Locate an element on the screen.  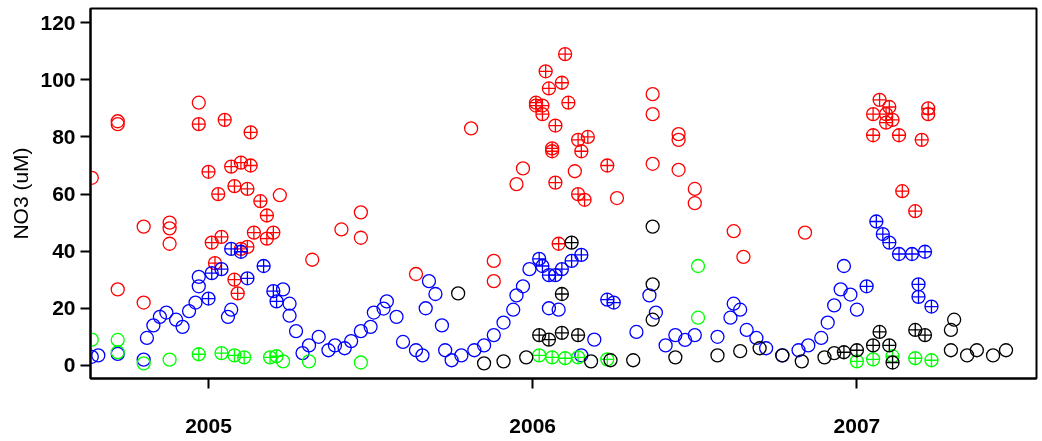
x-tick-label: 2005 is located at coordinates (209, 425).